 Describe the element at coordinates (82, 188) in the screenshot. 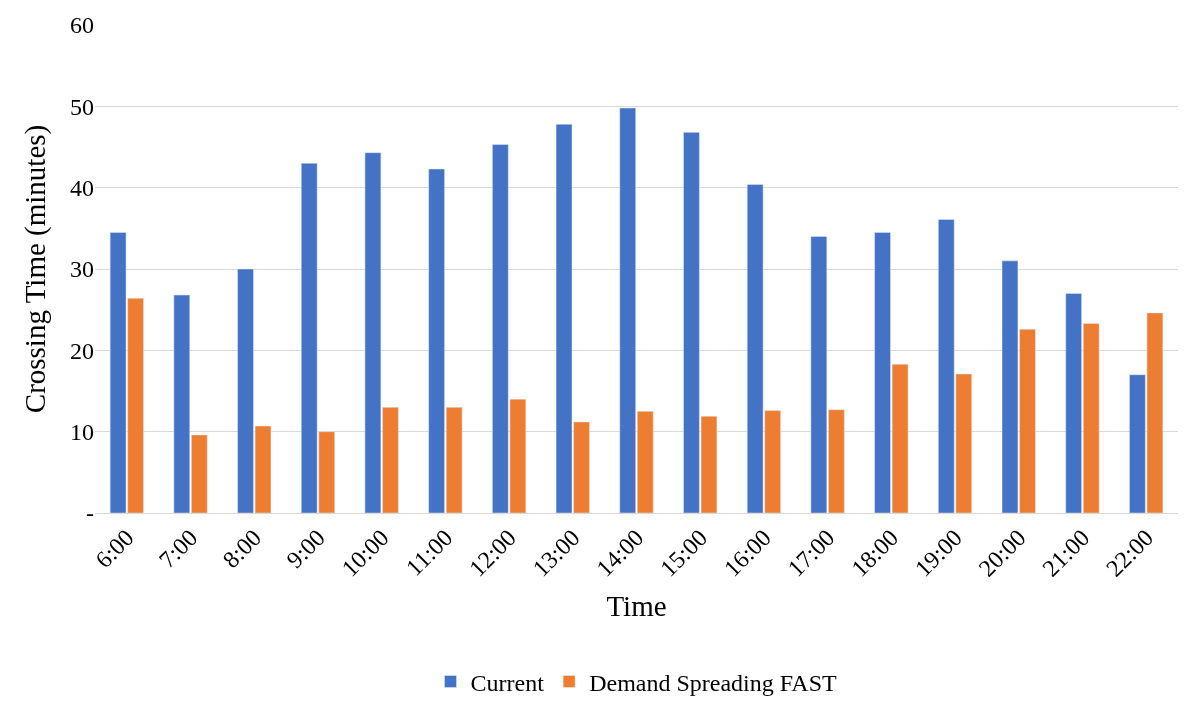

I see `y-tick-label: 40` at that location.